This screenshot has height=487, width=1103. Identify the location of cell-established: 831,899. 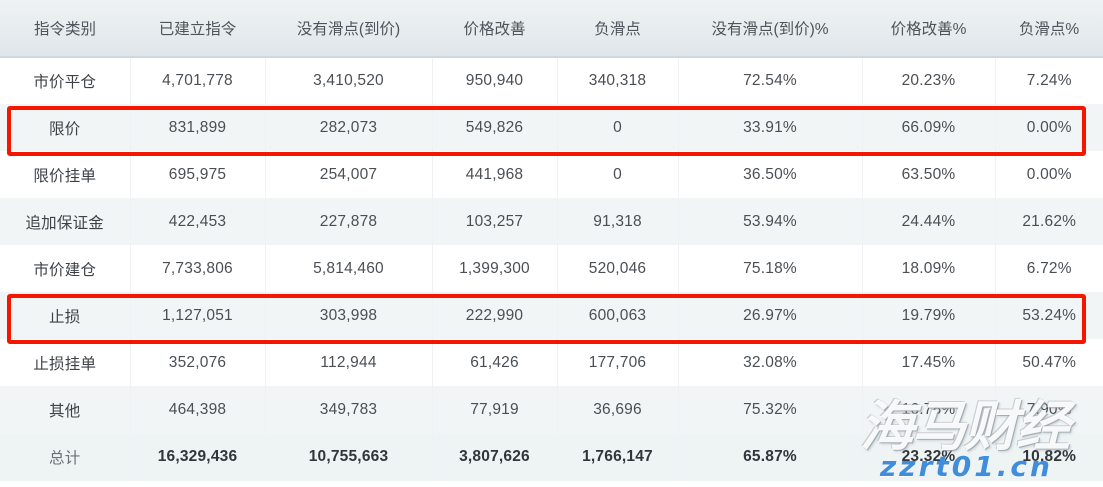
(198, 127).